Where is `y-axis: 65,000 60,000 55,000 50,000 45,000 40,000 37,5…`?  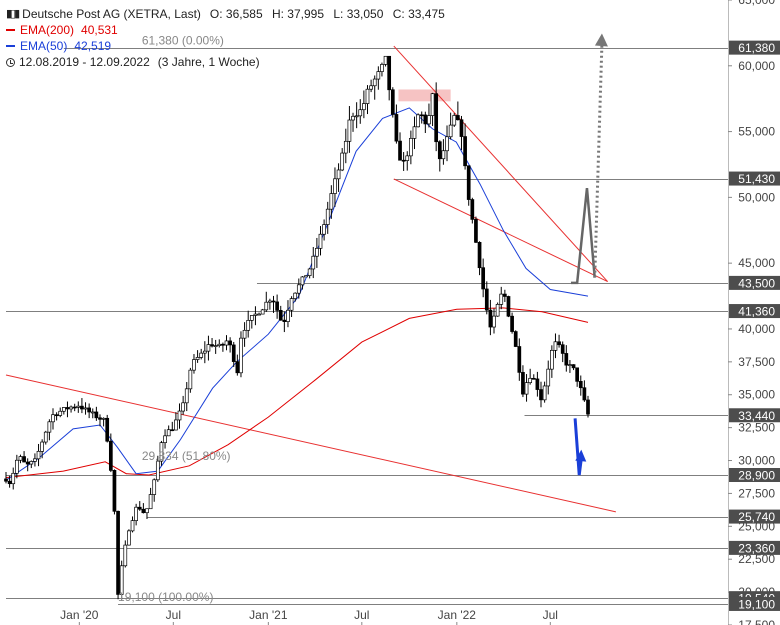
y-axis: 65,000 60,000 55,000 50,000 45,000 40,000 37,5… is located at coordinates (751, 312).